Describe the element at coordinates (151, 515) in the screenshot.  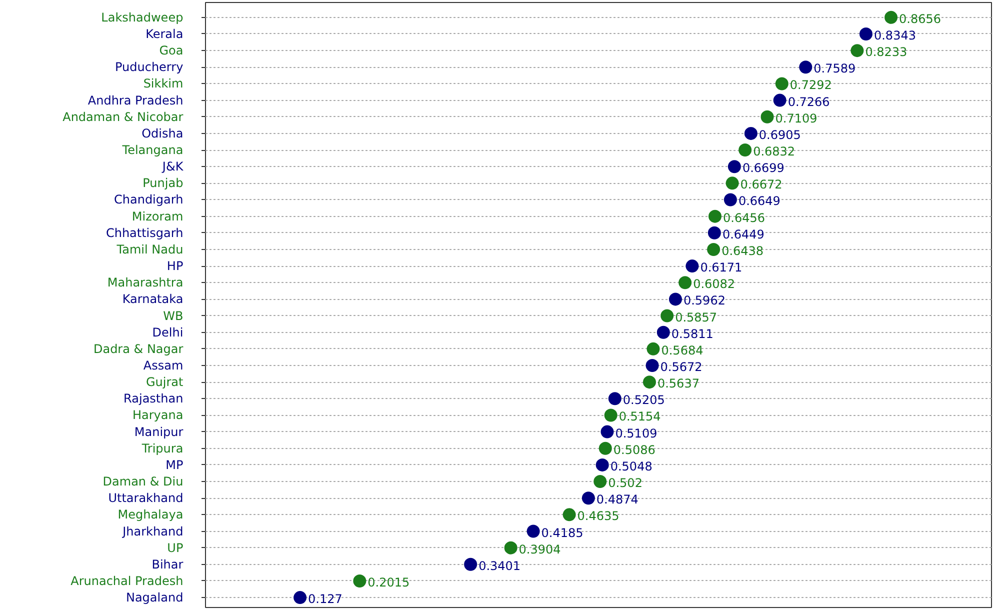
I see `y-tick-label: Meghalaya` at that location.